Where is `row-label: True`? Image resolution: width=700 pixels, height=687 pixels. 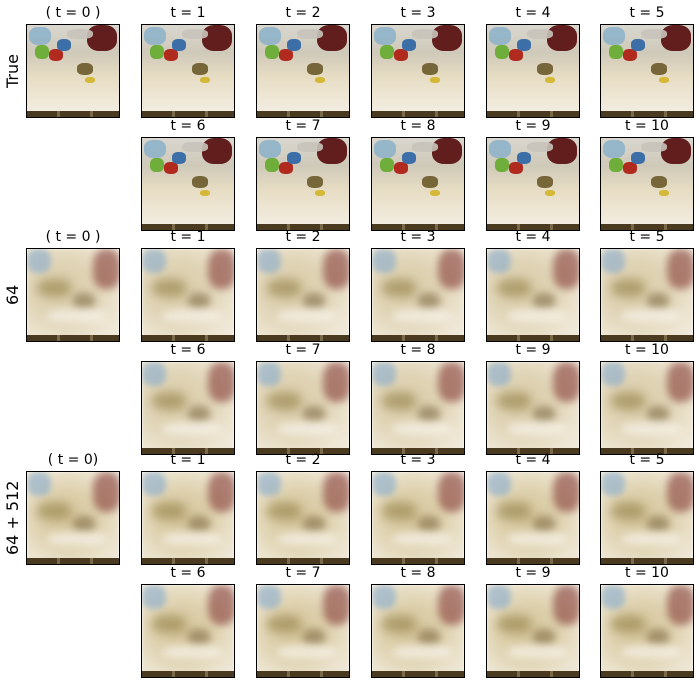 row-label: True is located at coordinates (12, 71).